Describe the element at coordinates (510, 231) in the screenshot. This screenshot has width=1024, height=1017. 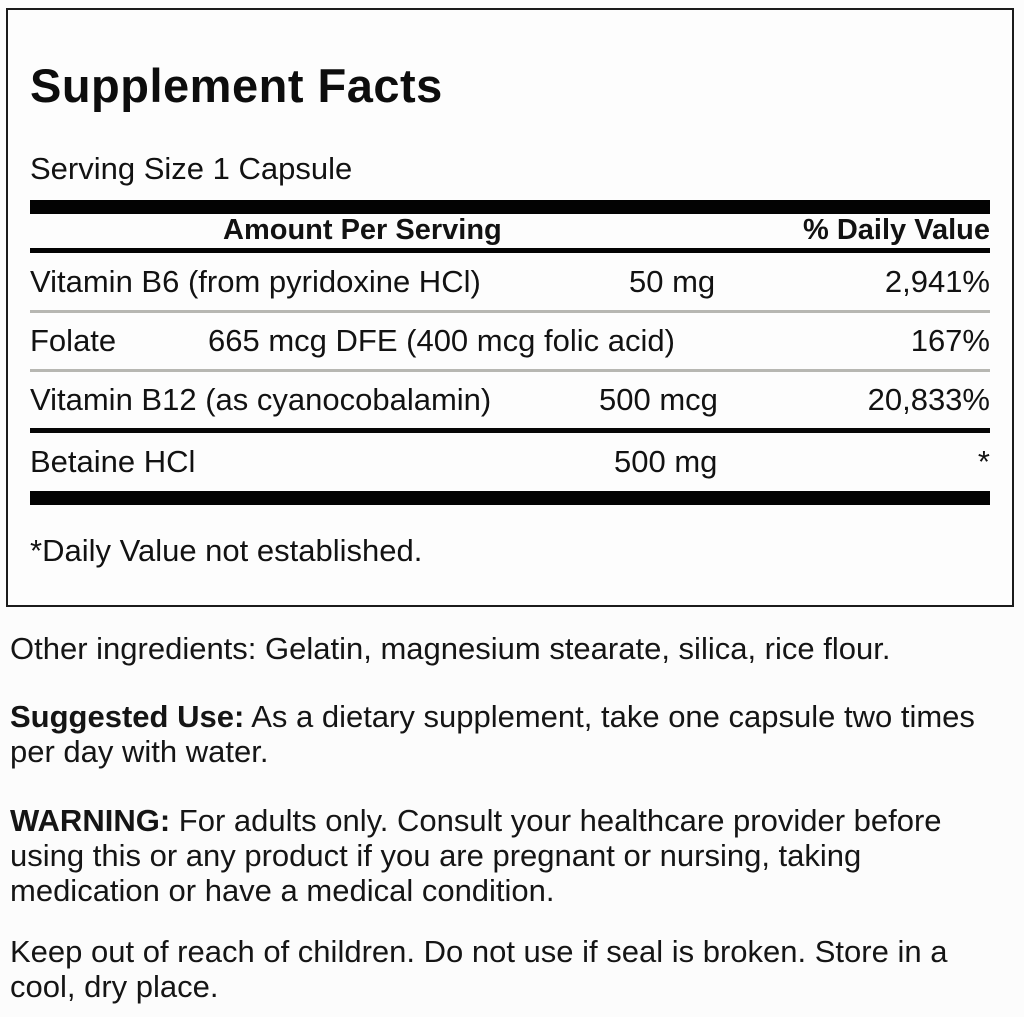
I see `table-header-row: Amount Per Serving % Daily Value` at that location.